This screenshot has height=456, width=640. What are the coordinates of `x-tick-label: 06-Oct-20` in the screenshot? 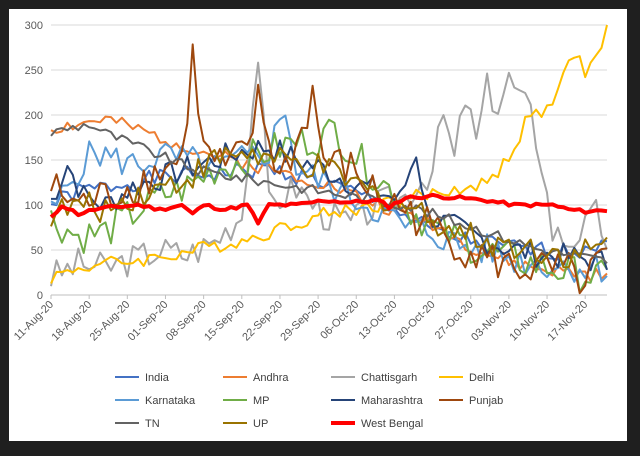 It's located at (339, 320).